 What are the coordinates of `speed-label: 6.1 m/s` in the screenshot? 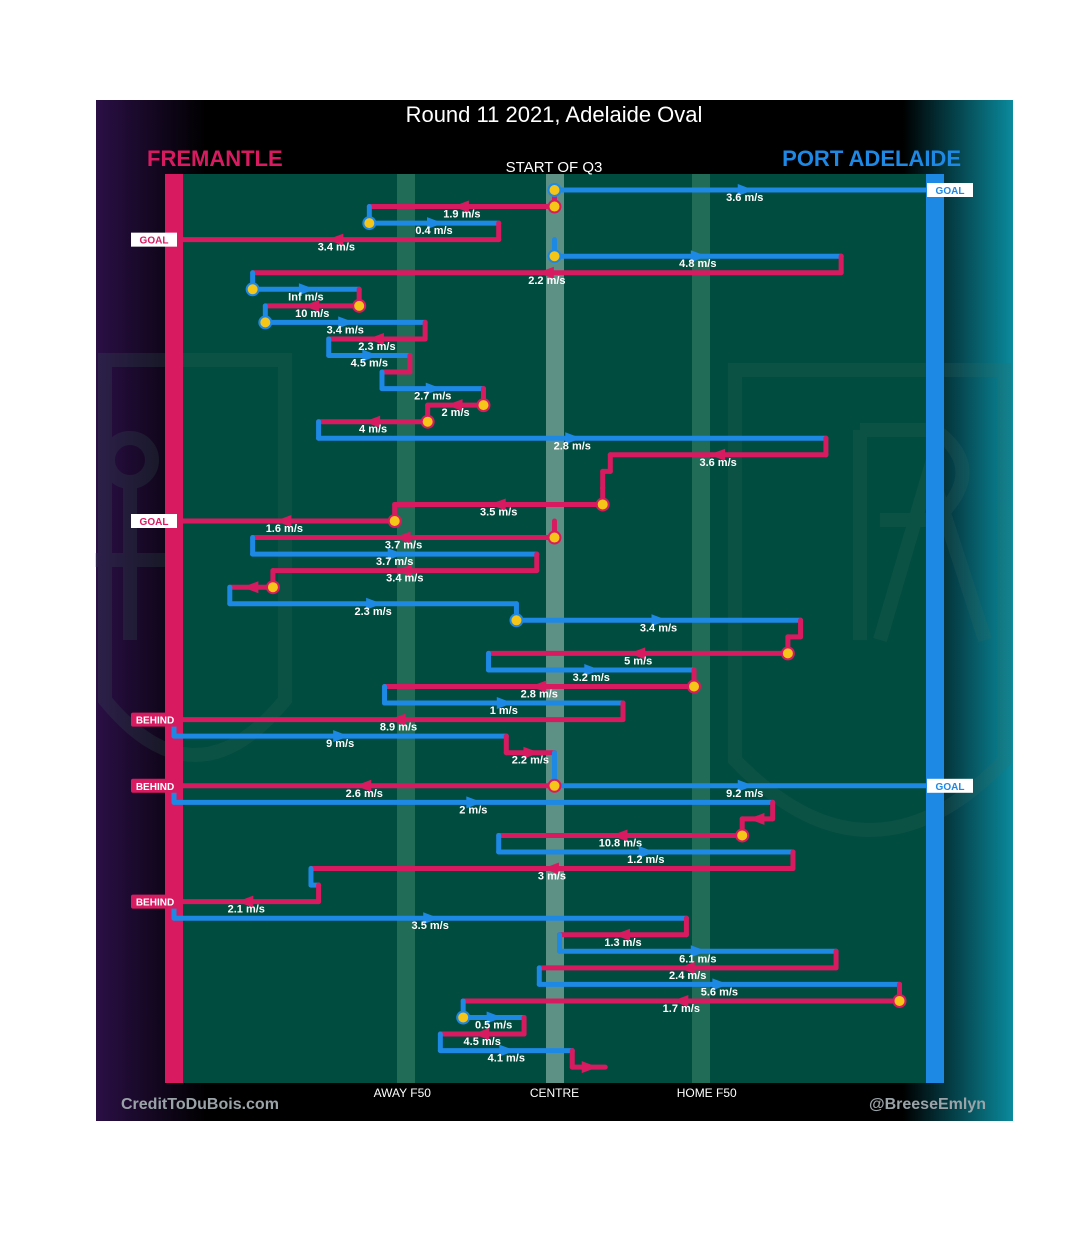 It's located at (697, 959).